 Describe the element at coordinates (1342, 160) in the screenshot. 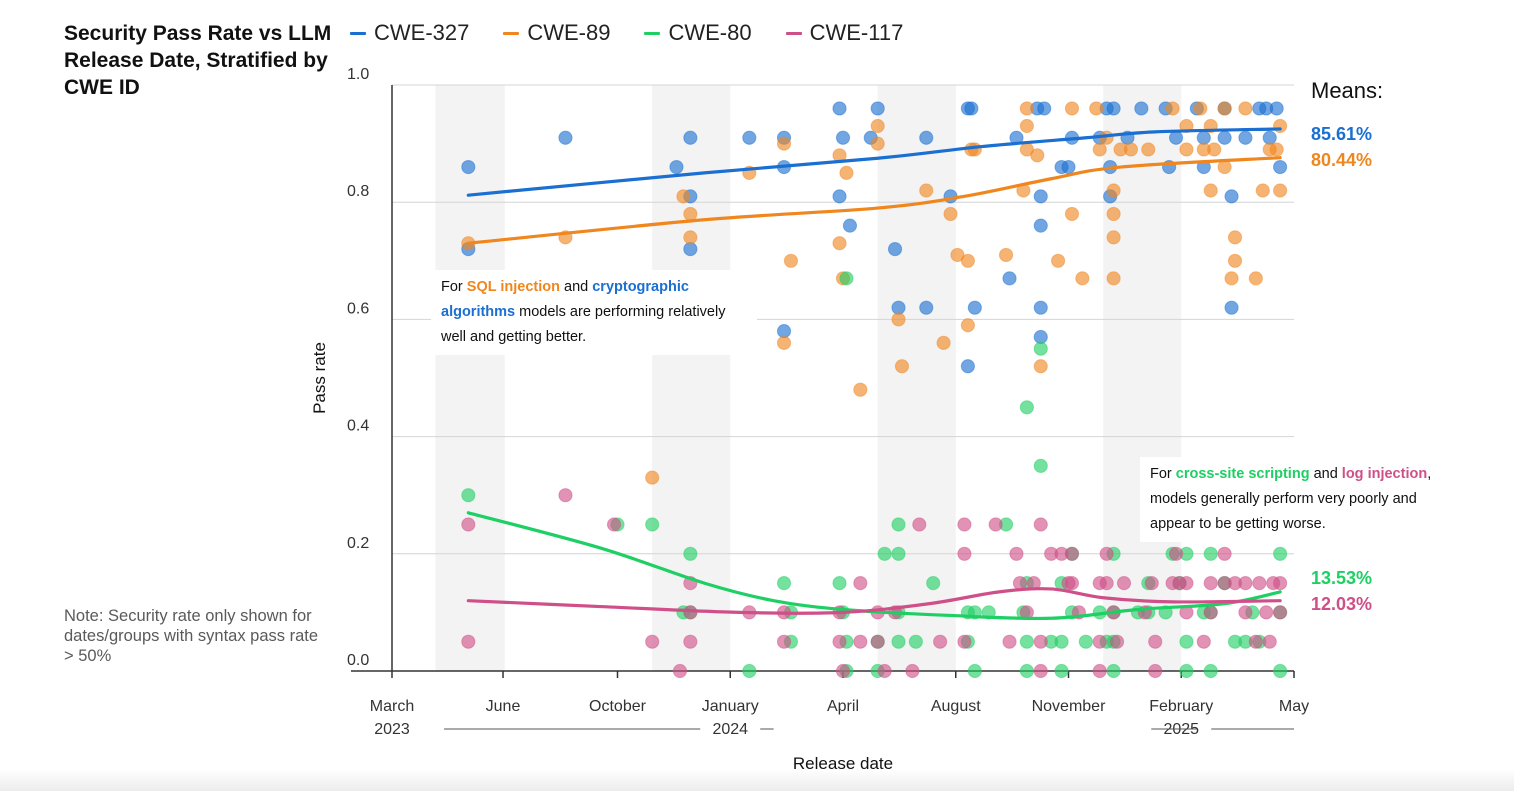

I see `mean-value-cwe-89: 80.44%` at that location.